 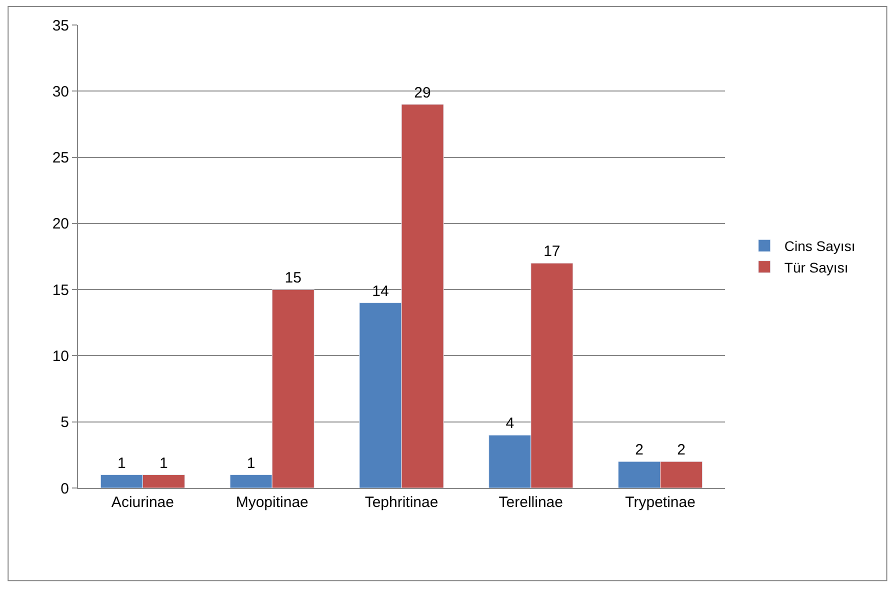 I want to click on y-tick-label: 5, so click(x=64, y=423).